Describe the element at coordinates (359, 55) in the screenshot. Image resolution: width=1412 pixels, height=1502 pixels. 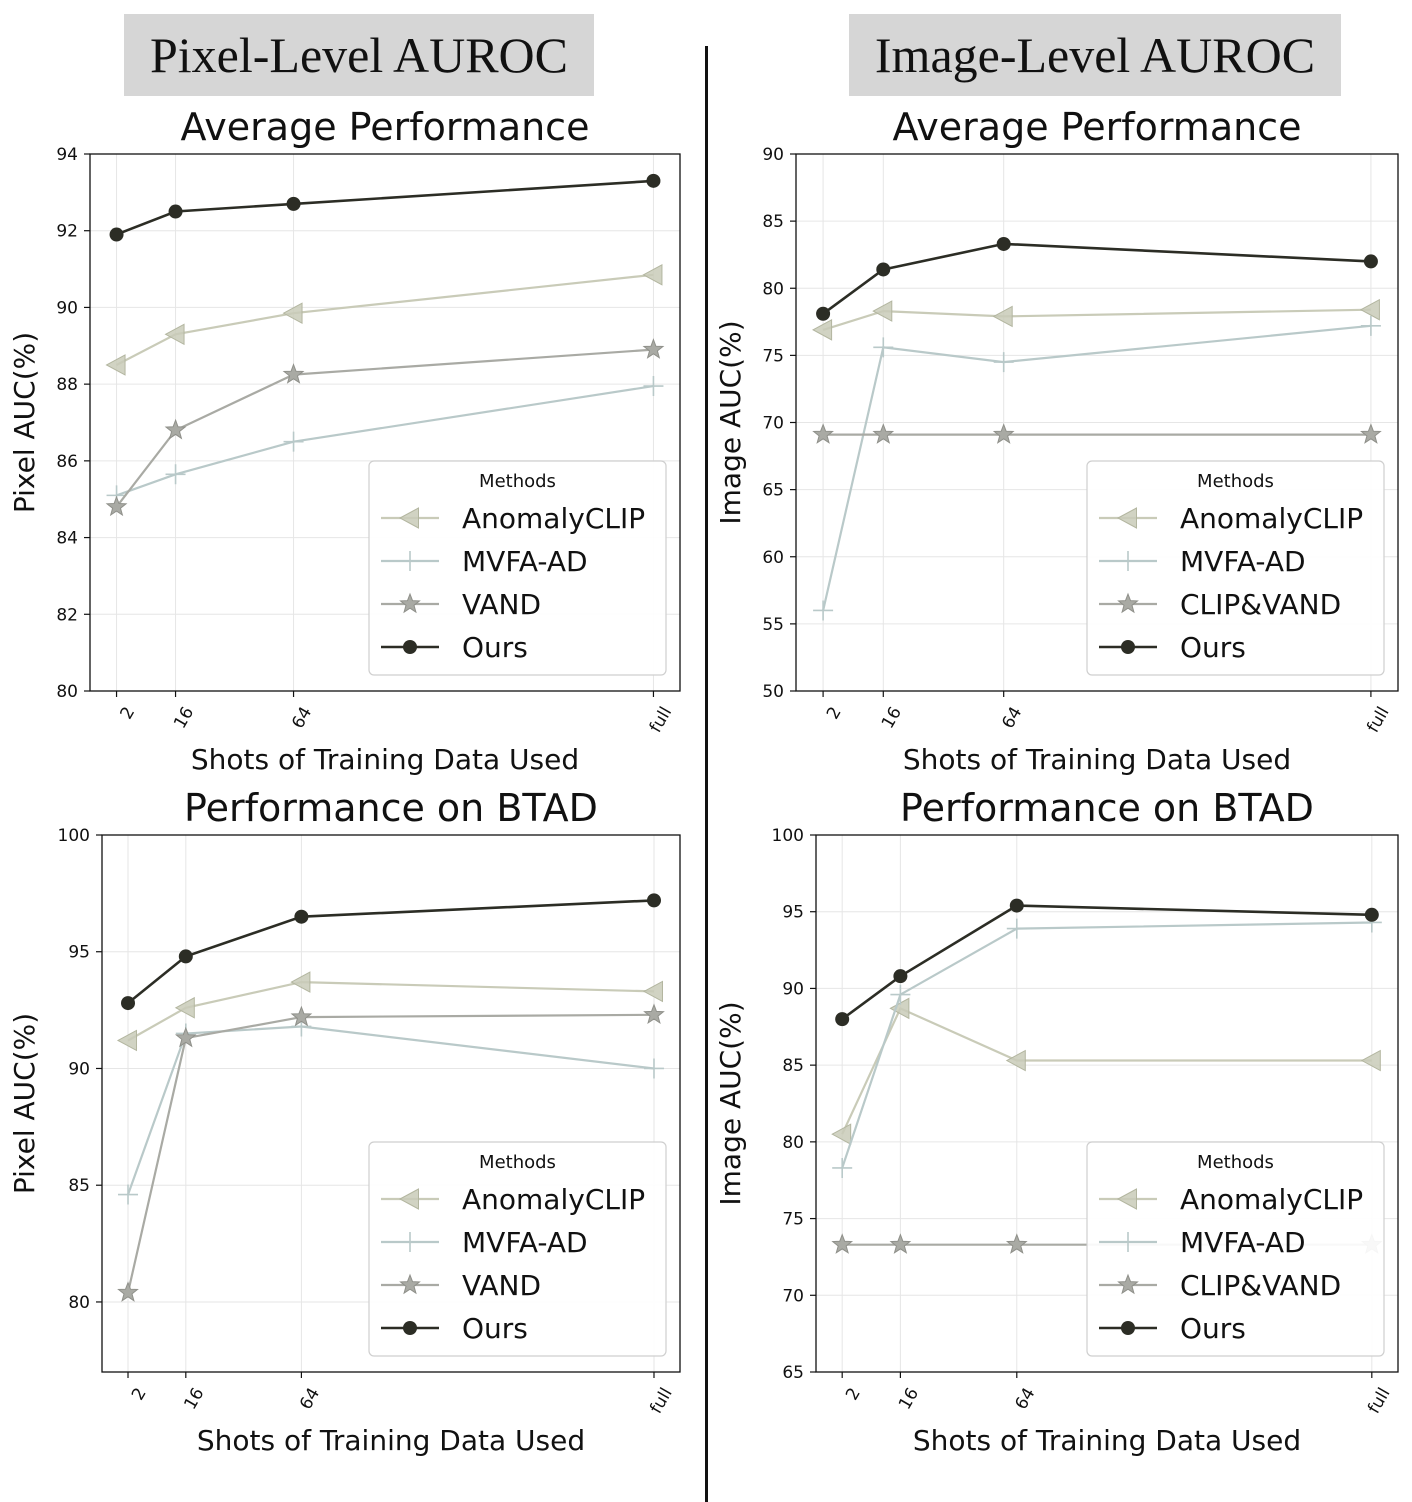
I see `pixel-level-header: Pixel-Level AUROC` at that location.